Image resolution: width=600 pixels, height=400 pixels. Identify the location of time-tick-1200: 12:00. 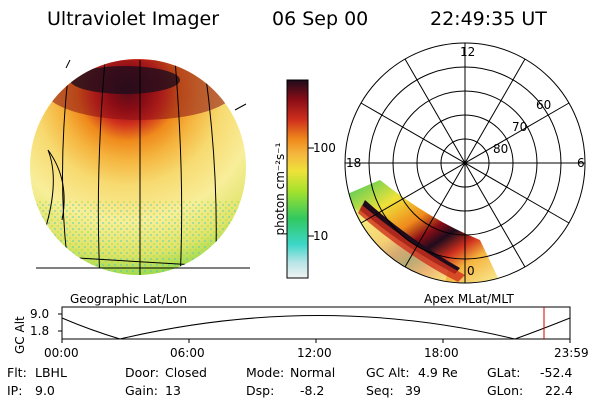
(314, 353).